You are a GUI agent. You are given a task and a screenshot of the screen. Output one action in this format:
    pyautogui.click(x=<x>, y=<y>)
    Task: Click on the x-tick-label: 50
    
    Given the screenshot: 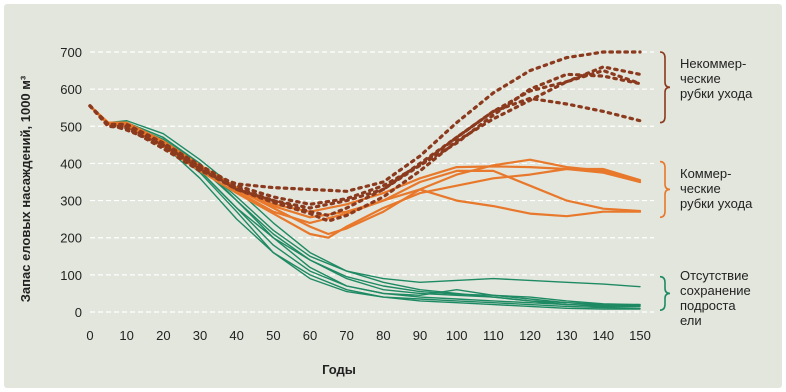 What is the action you would take?
    pyautogui.click(x=273, y=335)
    